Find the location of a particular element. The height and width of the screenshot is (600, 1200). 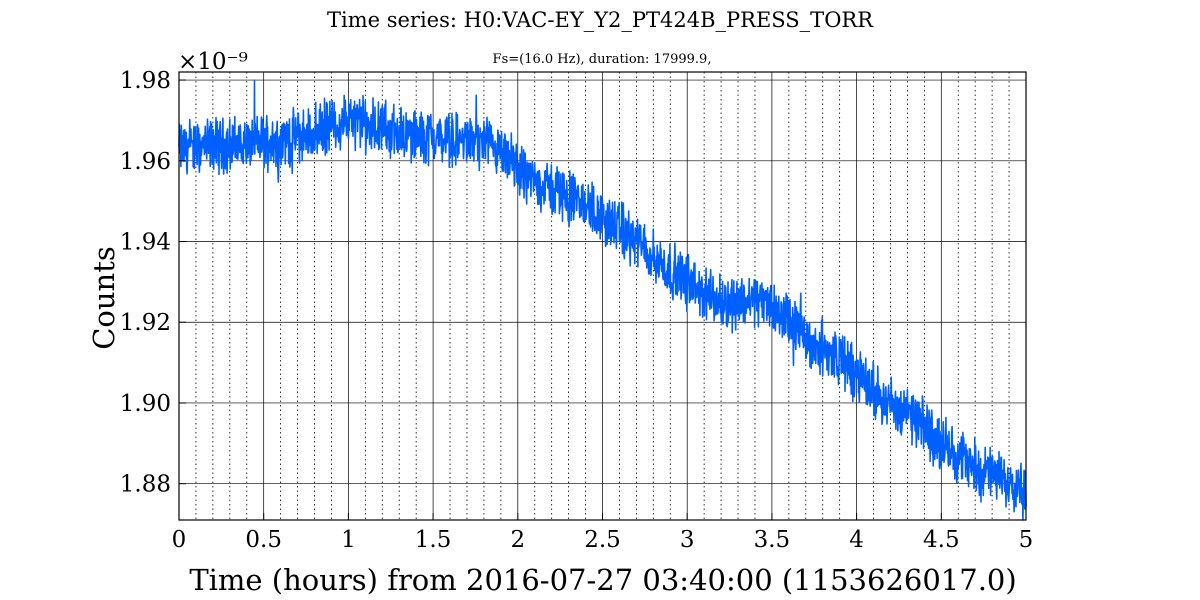

x-tick-label: 1.5 is located at coordinates (433, 540).